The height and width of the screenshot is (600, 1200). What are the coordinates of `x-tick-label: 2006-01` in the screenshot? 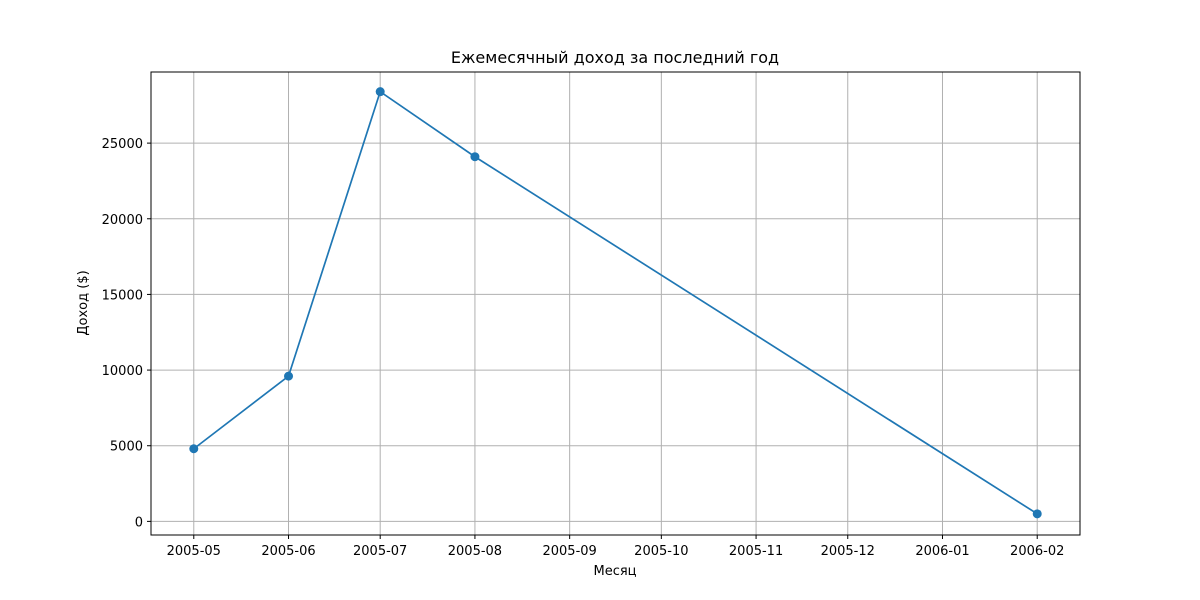 It's located at (942, 551).